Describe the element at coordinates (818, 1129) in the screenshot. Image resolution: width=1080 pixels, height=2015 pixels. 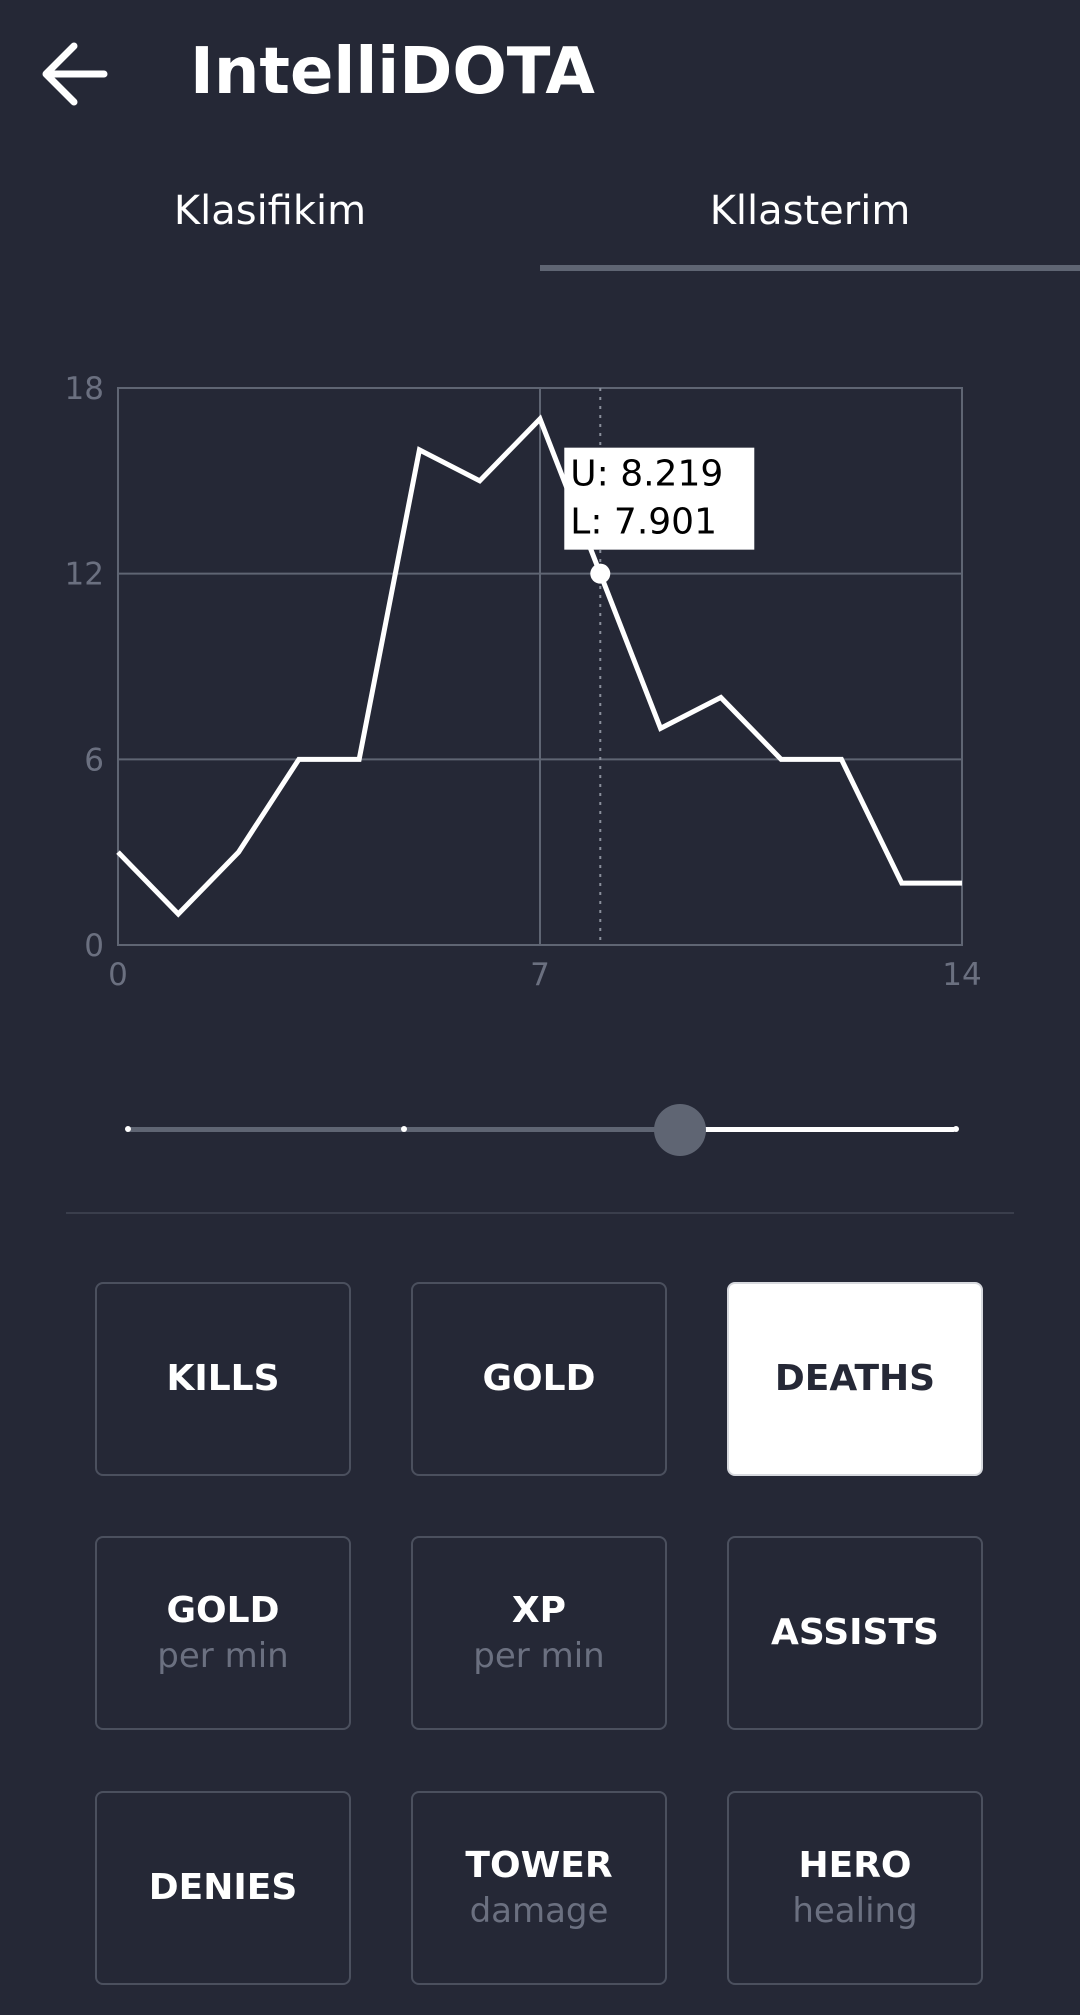
I see `slider-track-active` at that location.